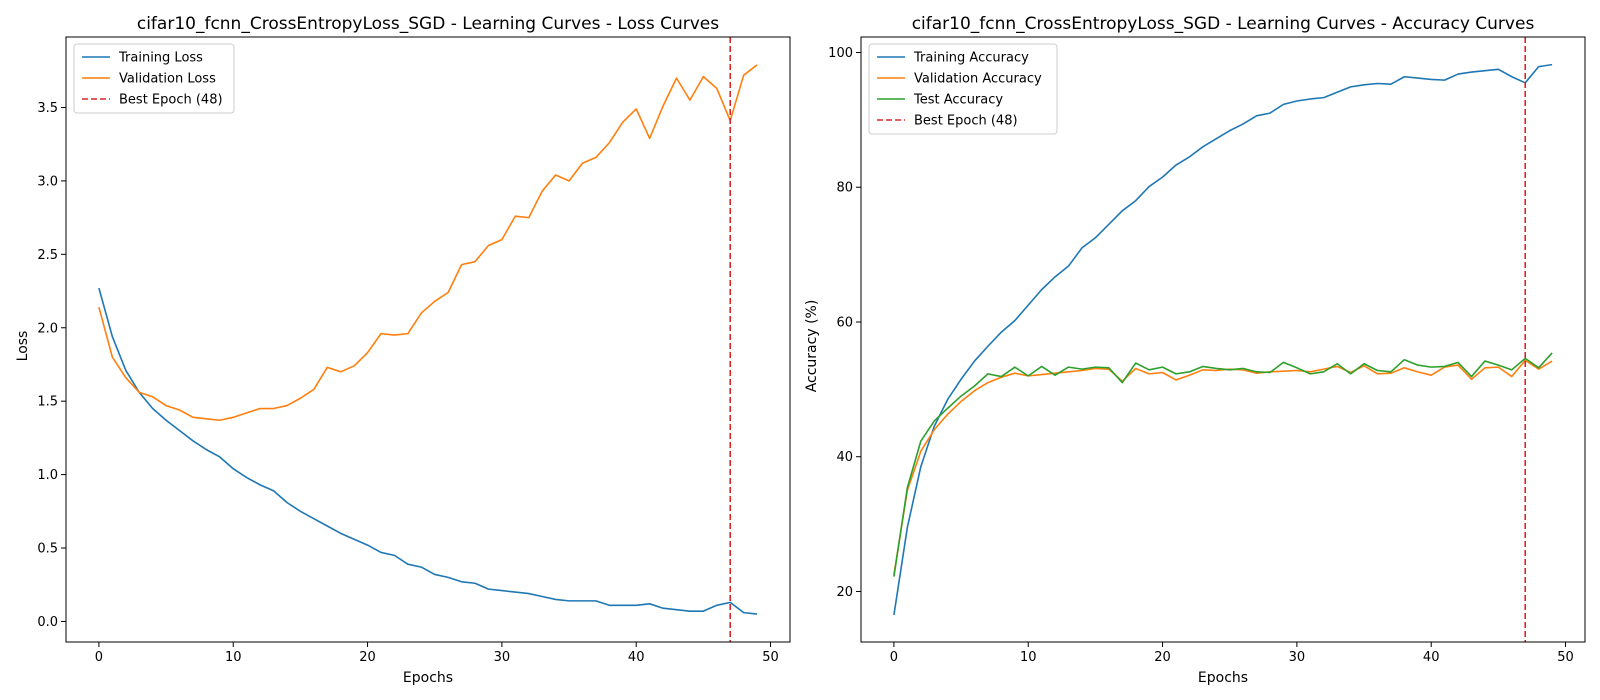 The height and width of the screenshot is (700, 1600). What do you see at coordinates (47, 622) in the screenshot?
I see `loss-y-tick-label: 0.0` at bounding box center [47, 622].